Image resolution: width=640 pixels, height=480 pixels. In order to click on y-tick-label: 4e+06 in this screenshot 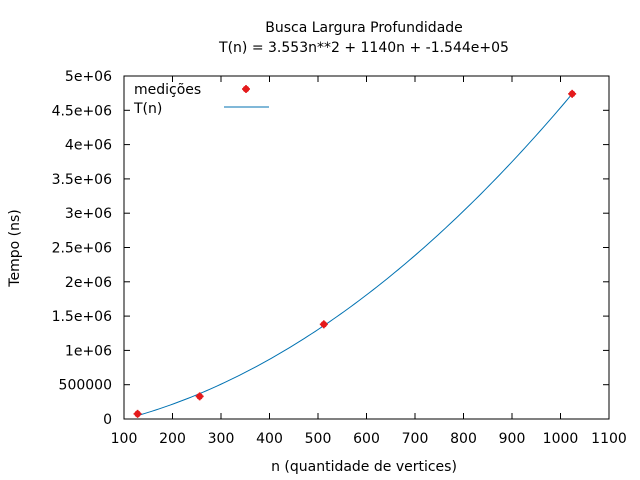, I will do `click(88, 146)`.